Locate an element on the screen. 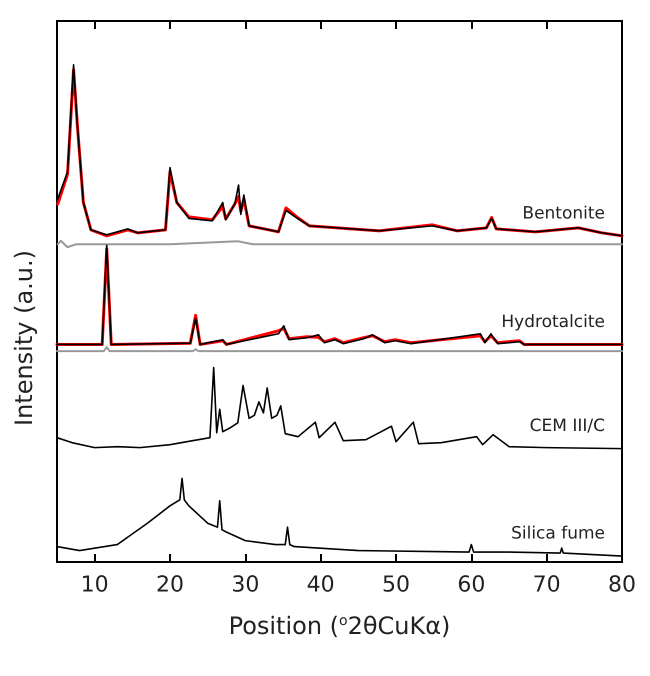 This screenshot has height=676, width=650. series-label: Bentonite is located at coordinates (563, 213).